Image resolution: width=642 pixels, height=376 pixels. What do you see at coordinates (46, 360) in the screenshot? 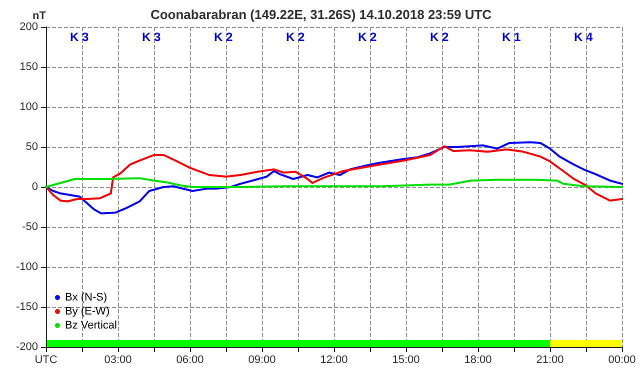
I see `x-tick-label: UTC` at bounding box center [46, 360].